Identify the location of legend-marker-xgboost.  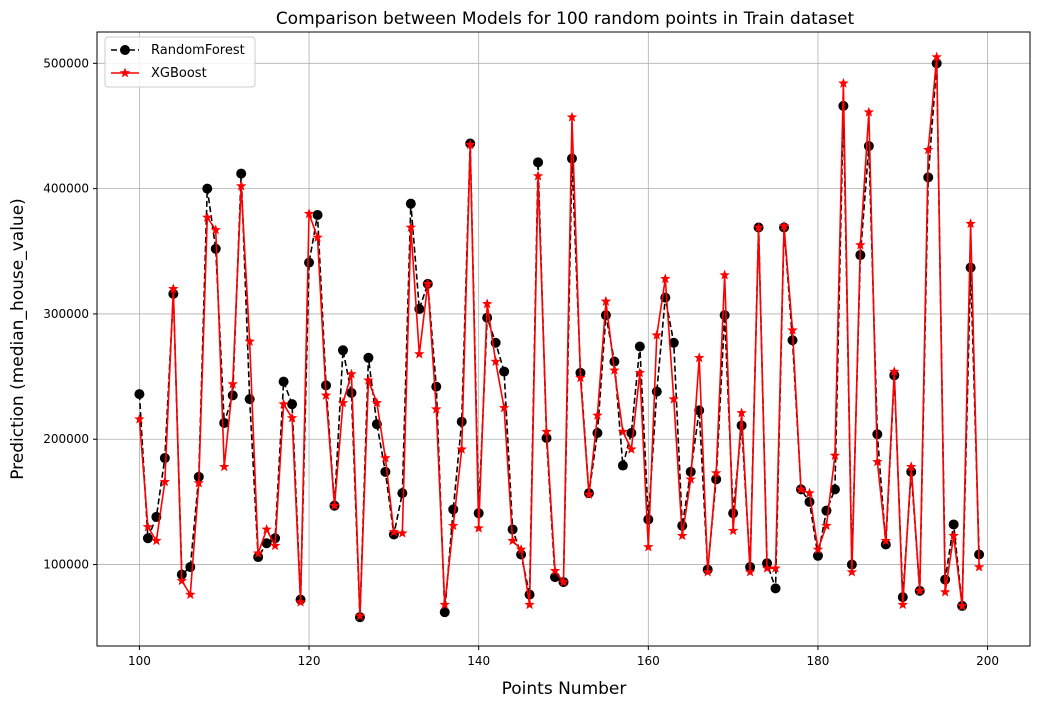
(125, 72).